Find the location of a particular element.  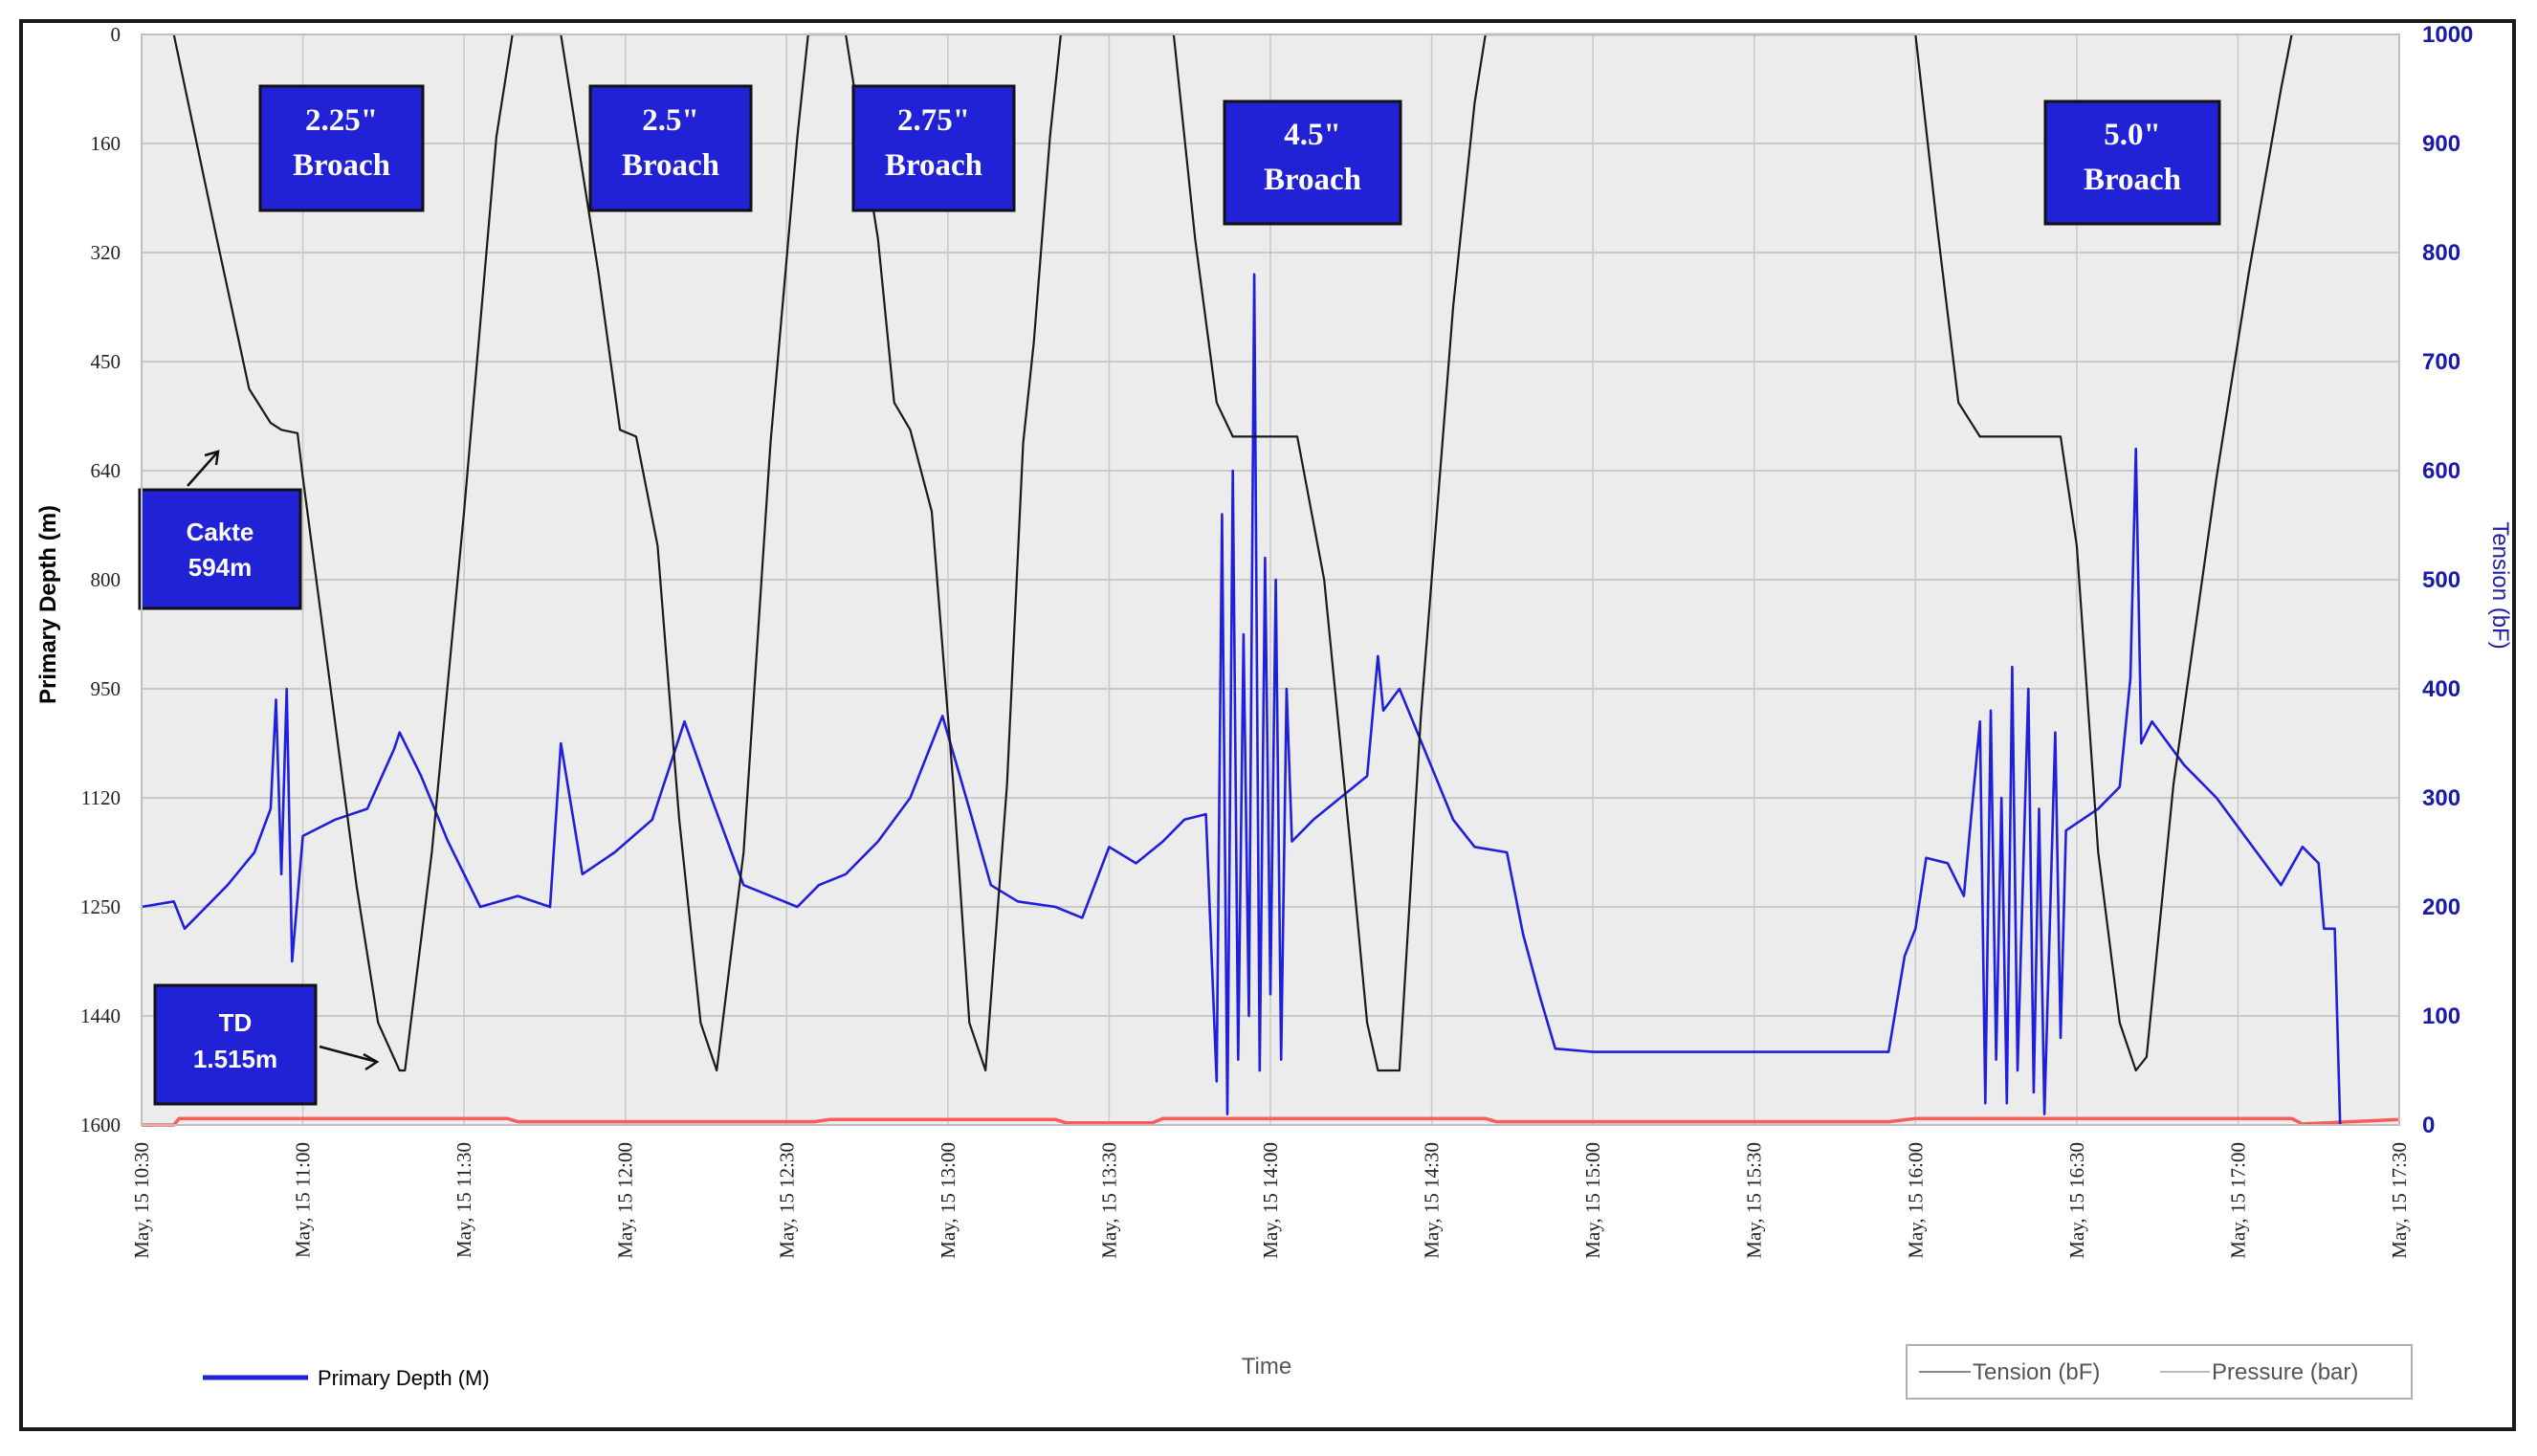

x-tick-label: May, 15 16:00 is located at coordinates (1915, 1200).